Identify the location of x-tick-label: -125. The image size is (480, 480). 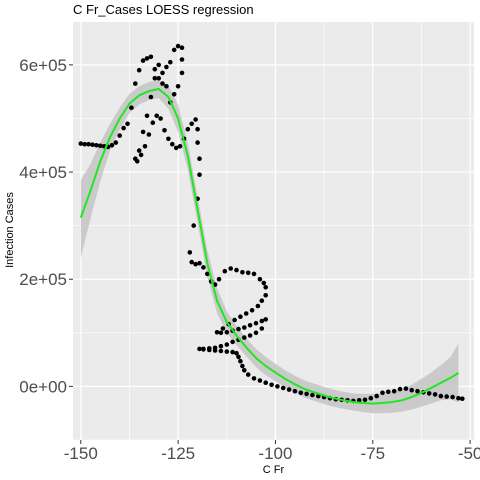
(178, 453).